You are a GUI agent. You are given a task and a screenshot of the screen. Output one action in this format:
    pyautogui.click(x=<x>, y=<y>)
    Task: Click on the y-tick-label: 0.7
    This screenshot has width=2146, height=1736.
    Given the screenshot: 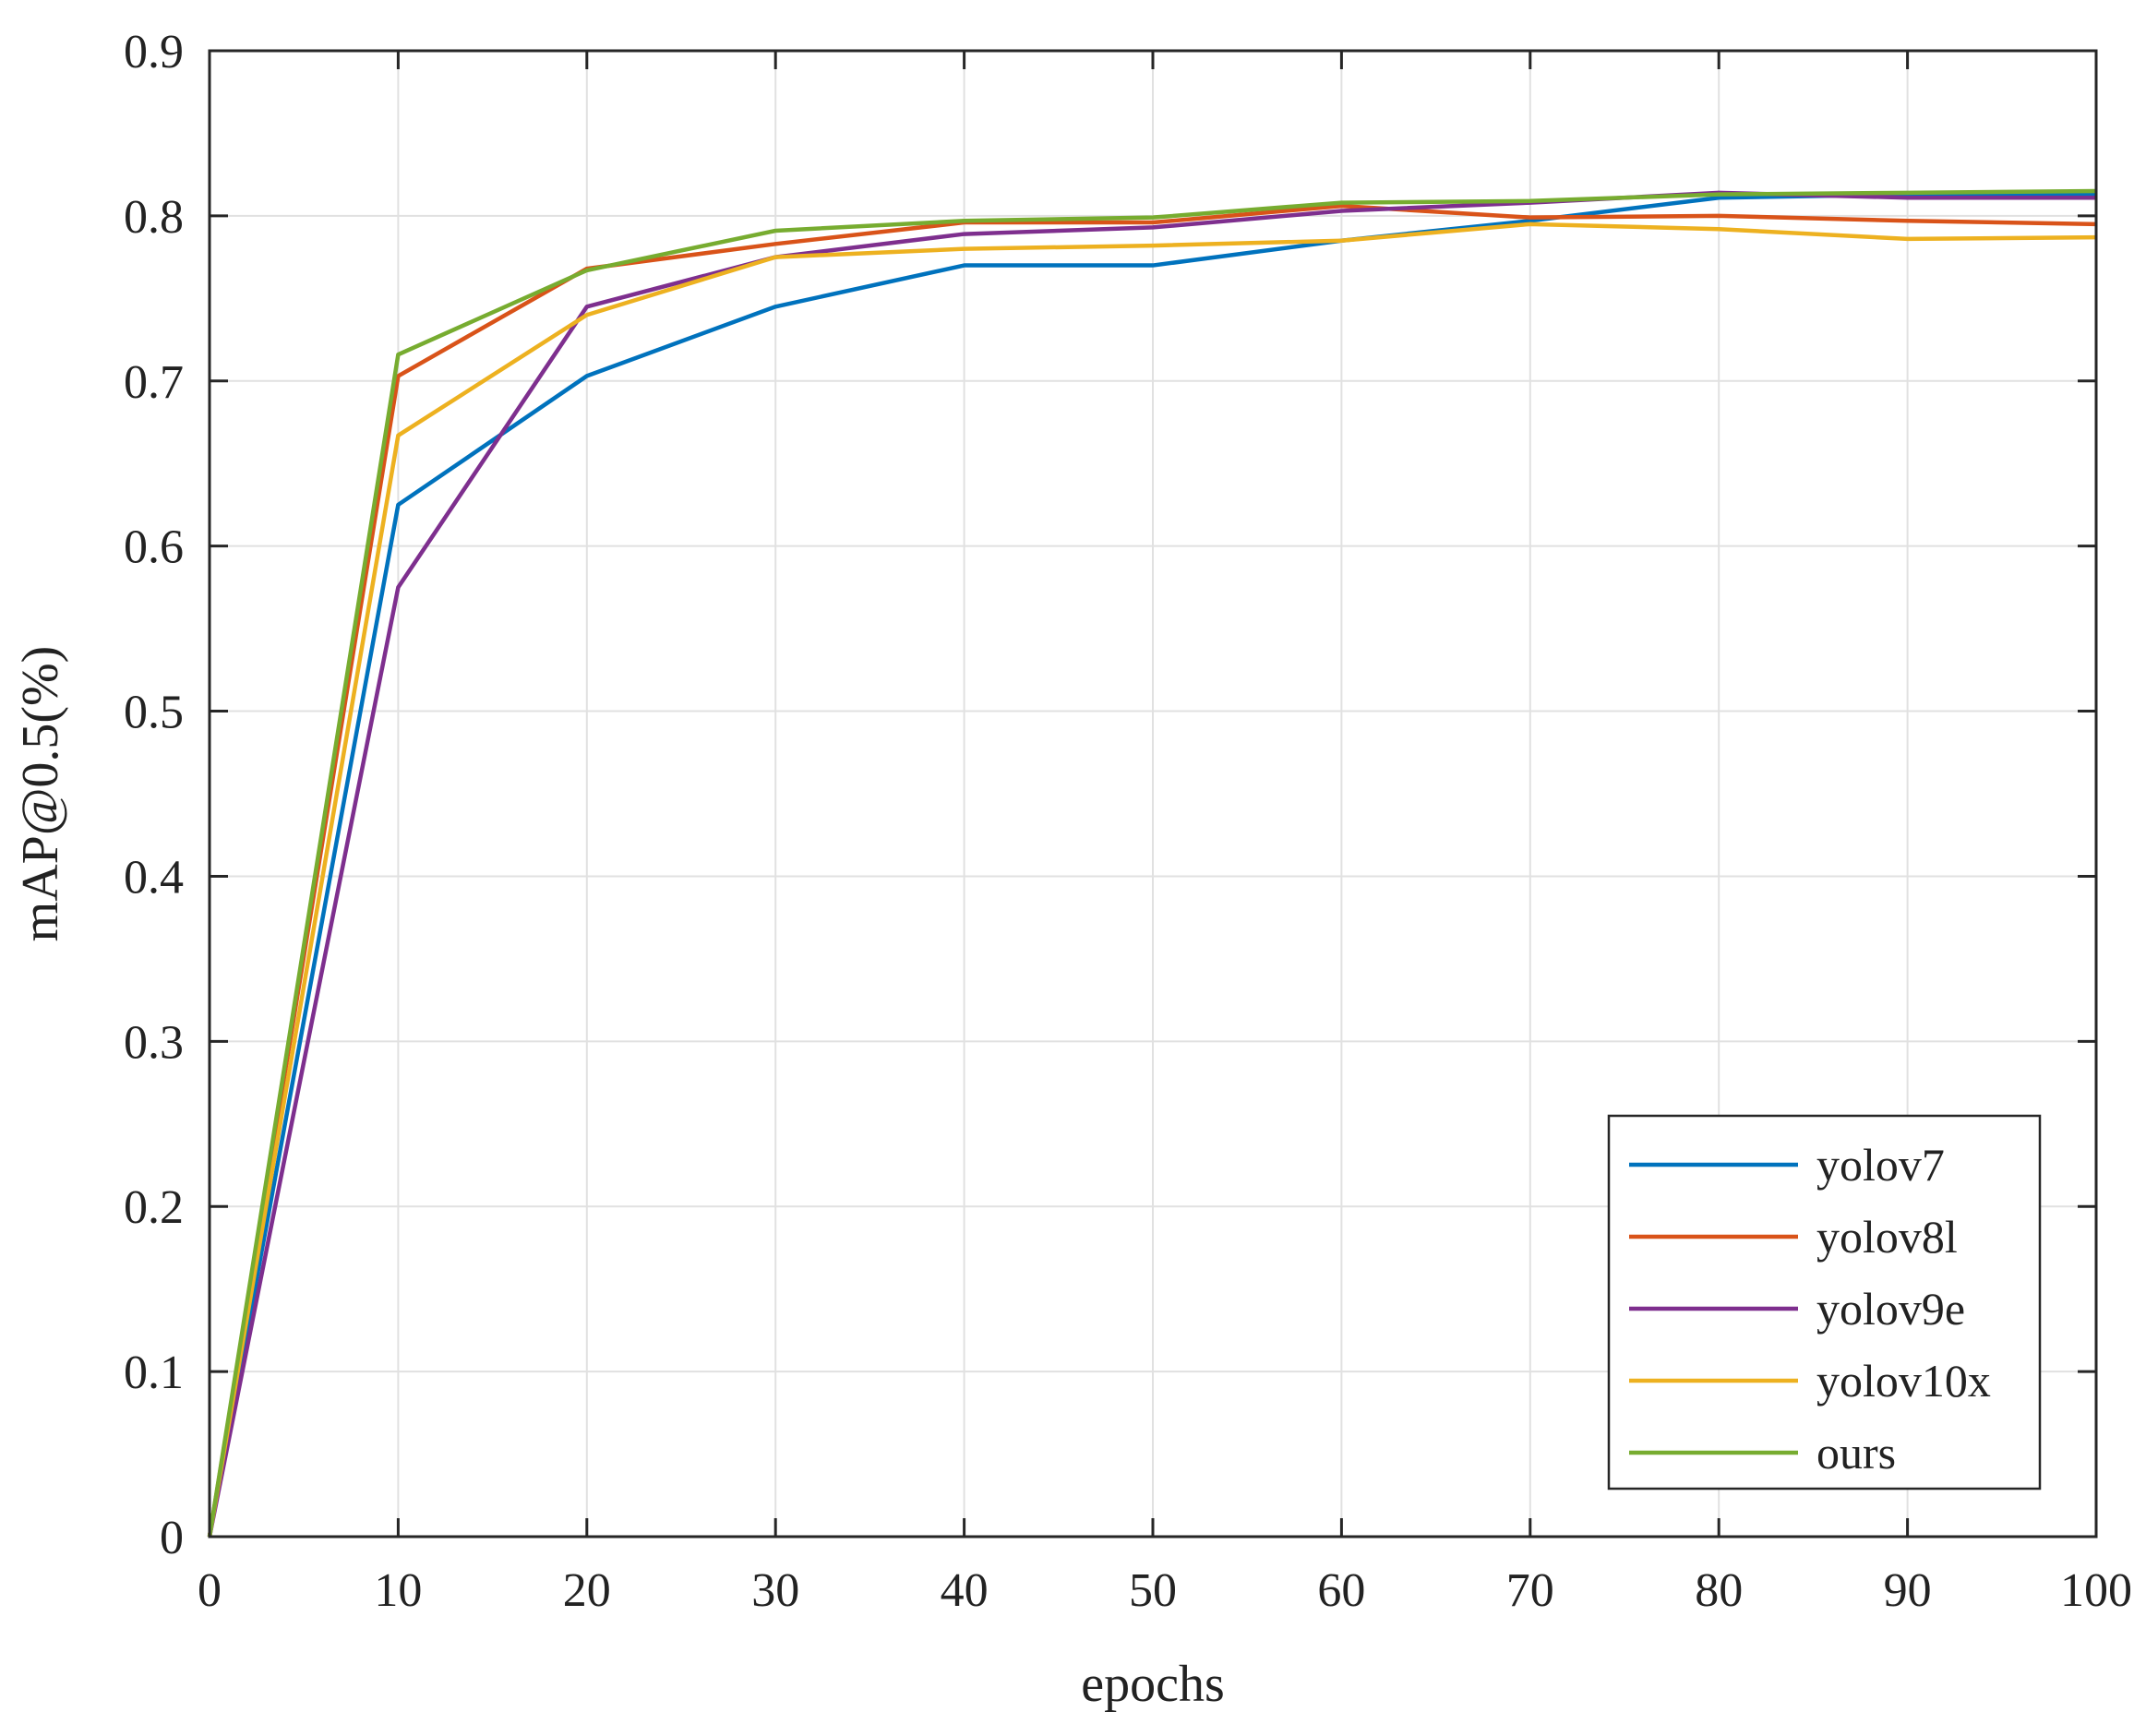 What is the action you would take?
    pyautogui.click(x=154, y=383)
    